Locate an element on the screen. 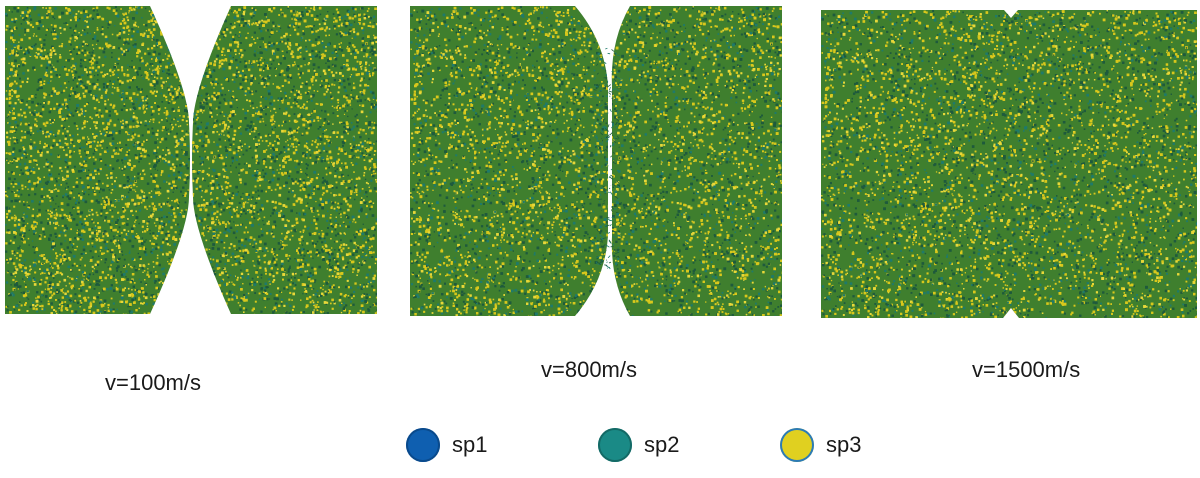  sp2-marker-icon is located at coordinates (615, 445).